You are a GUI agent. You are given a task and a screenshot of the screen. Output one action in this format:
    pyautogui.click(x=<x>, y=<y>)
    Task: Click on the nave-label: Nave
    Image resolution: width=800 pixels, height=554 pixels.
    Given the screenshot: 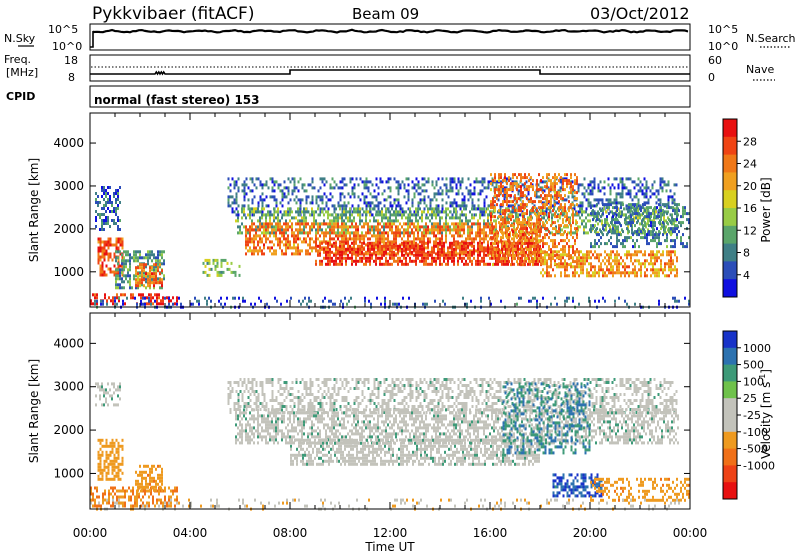 What is the action you would take?
    pyautogui.click(x=760, y=69)
    